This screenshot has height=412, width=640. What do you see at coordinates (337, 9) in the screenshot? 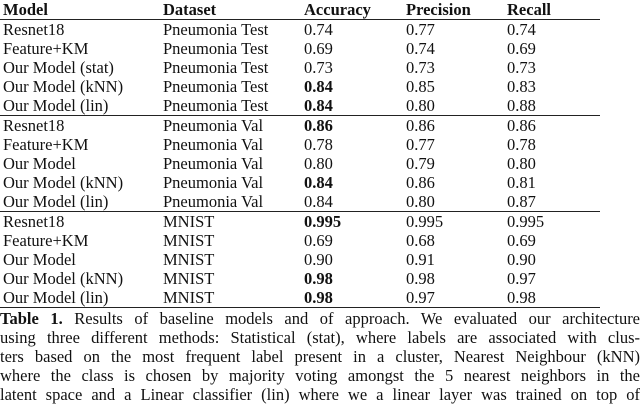
I see `header-accuracy: Accuracy` at bounding box center [337, 9].